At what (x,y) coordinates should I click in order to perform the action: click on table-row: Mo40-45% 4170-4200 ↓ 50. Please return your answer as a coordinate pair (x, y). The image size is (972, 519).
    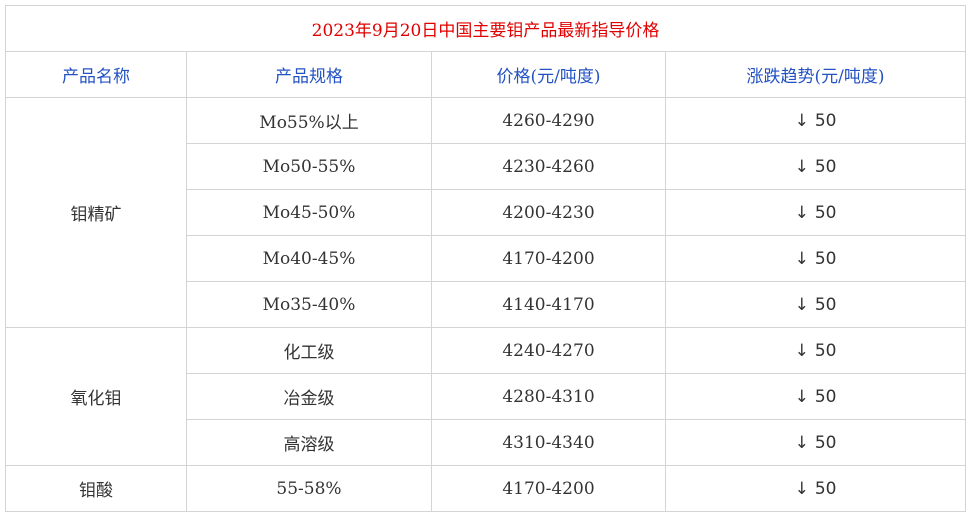
    Looking at the image, I should click on (486, 258).